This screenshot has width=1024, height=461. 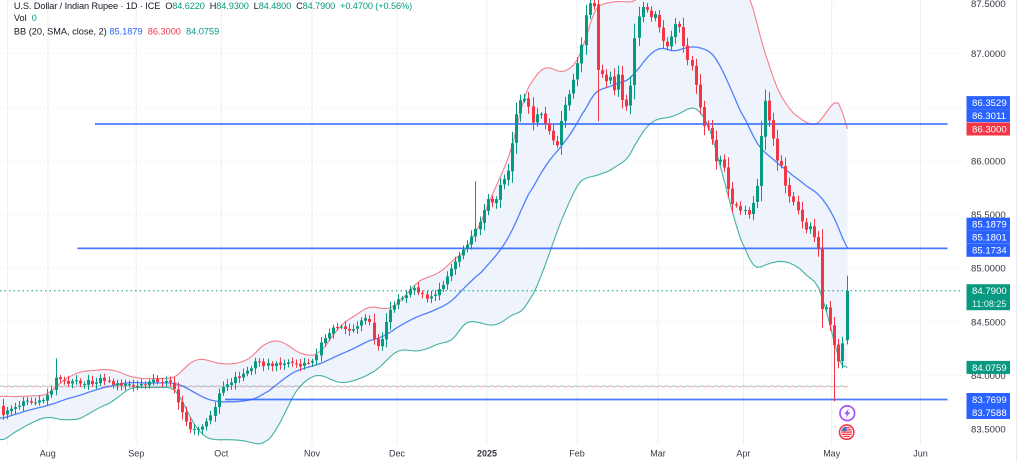 I want to click on svg-text: 85.0000, so click(x=988, y=269).